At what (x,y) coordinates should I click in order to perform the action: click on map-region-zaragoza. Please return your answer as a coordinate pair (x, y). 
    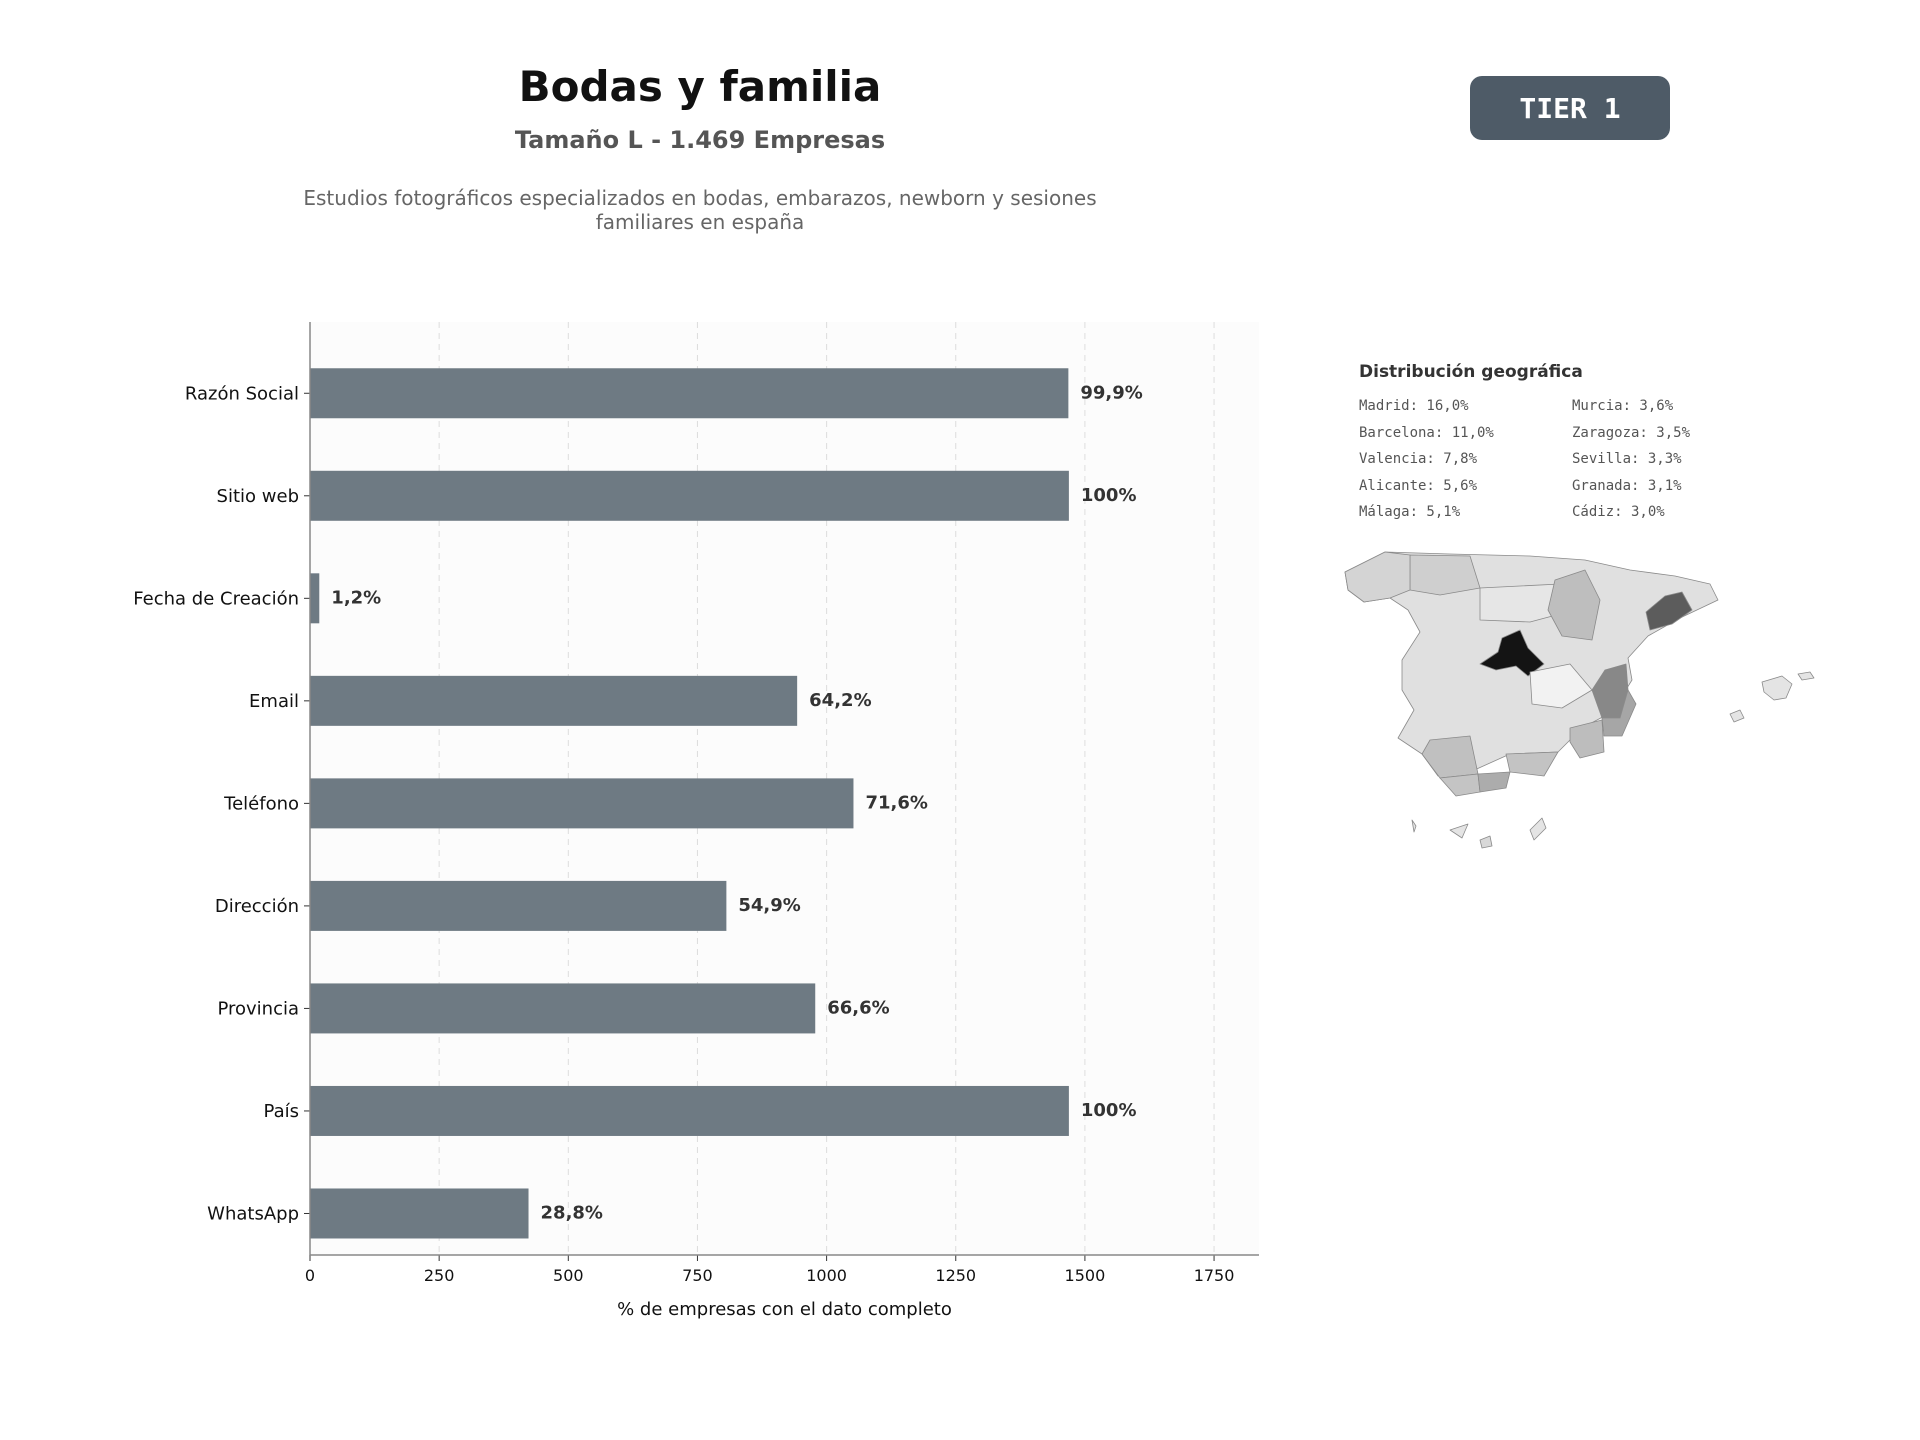
    Looking at the image, I should click on (1574, 605).